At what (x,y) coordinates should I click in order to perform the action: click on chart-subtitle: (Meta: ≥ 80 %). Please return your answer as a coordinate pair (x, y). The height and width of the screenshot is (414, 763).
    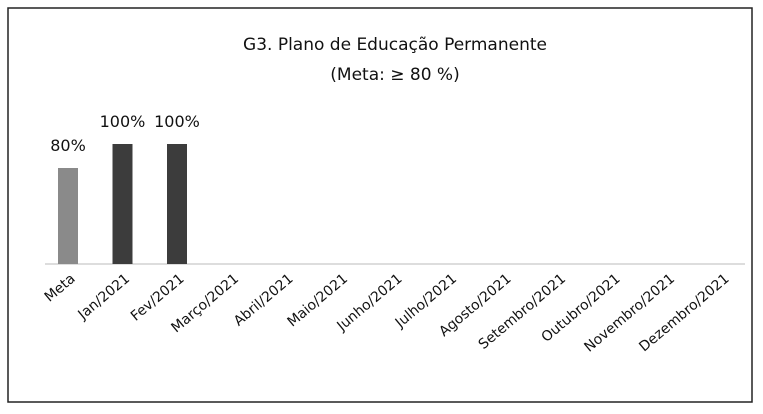
    Looking at the image, I should click on (394, 75).